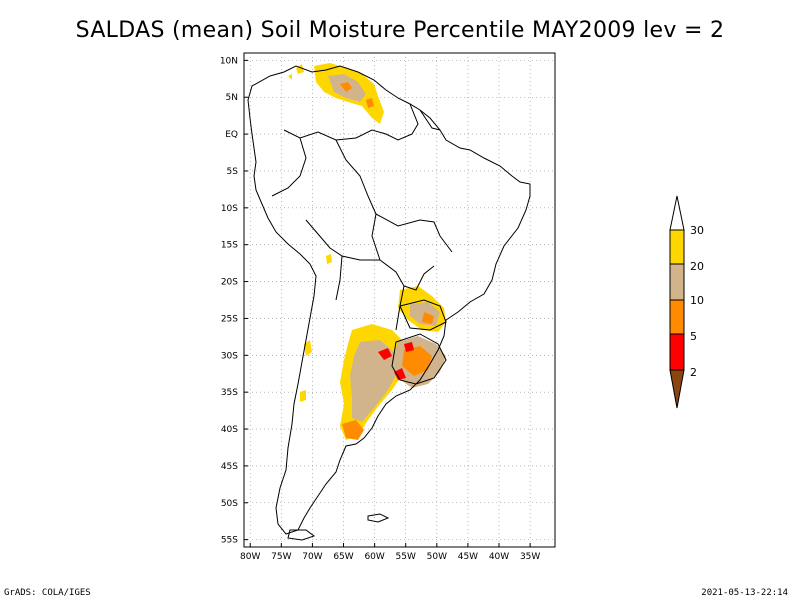 The height and width of the screenshot is (600, 800). Describe the element at coordinates (301, 535) in the screenshot. I see `tierra-del-fuego` at that location.